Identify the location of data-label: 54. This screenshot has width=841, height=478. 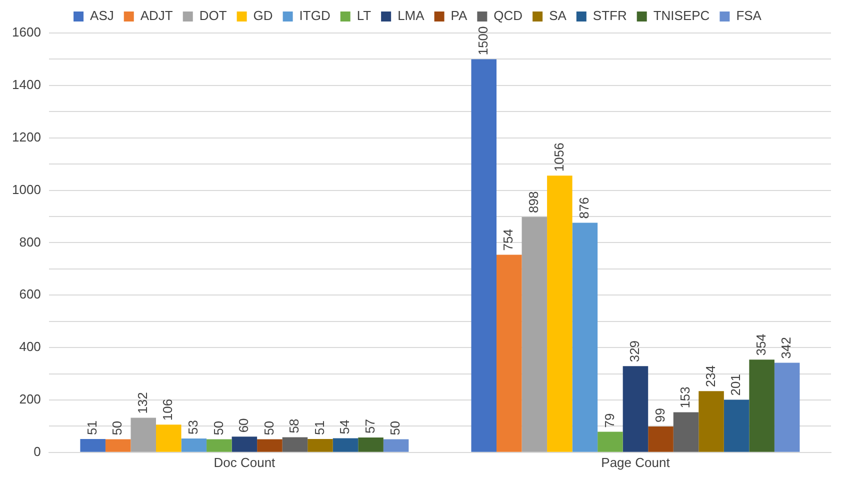
(344, 427).